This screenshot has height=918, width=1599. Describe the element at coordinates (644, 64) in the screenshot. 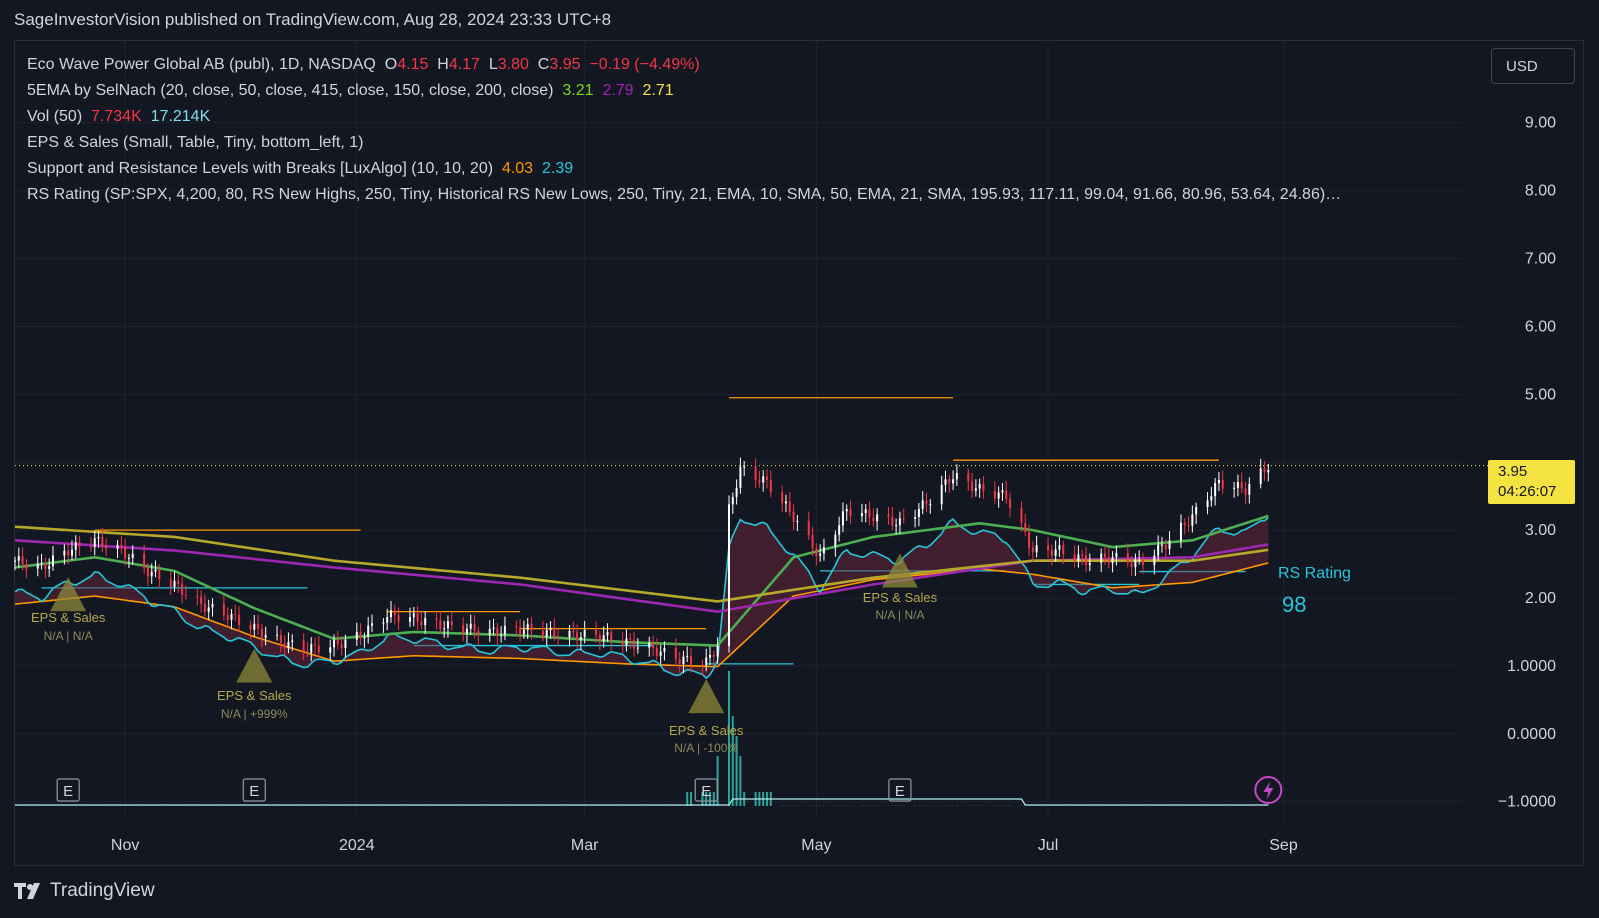

I see `change-value: −0.19 (−4.49%)` at that location.